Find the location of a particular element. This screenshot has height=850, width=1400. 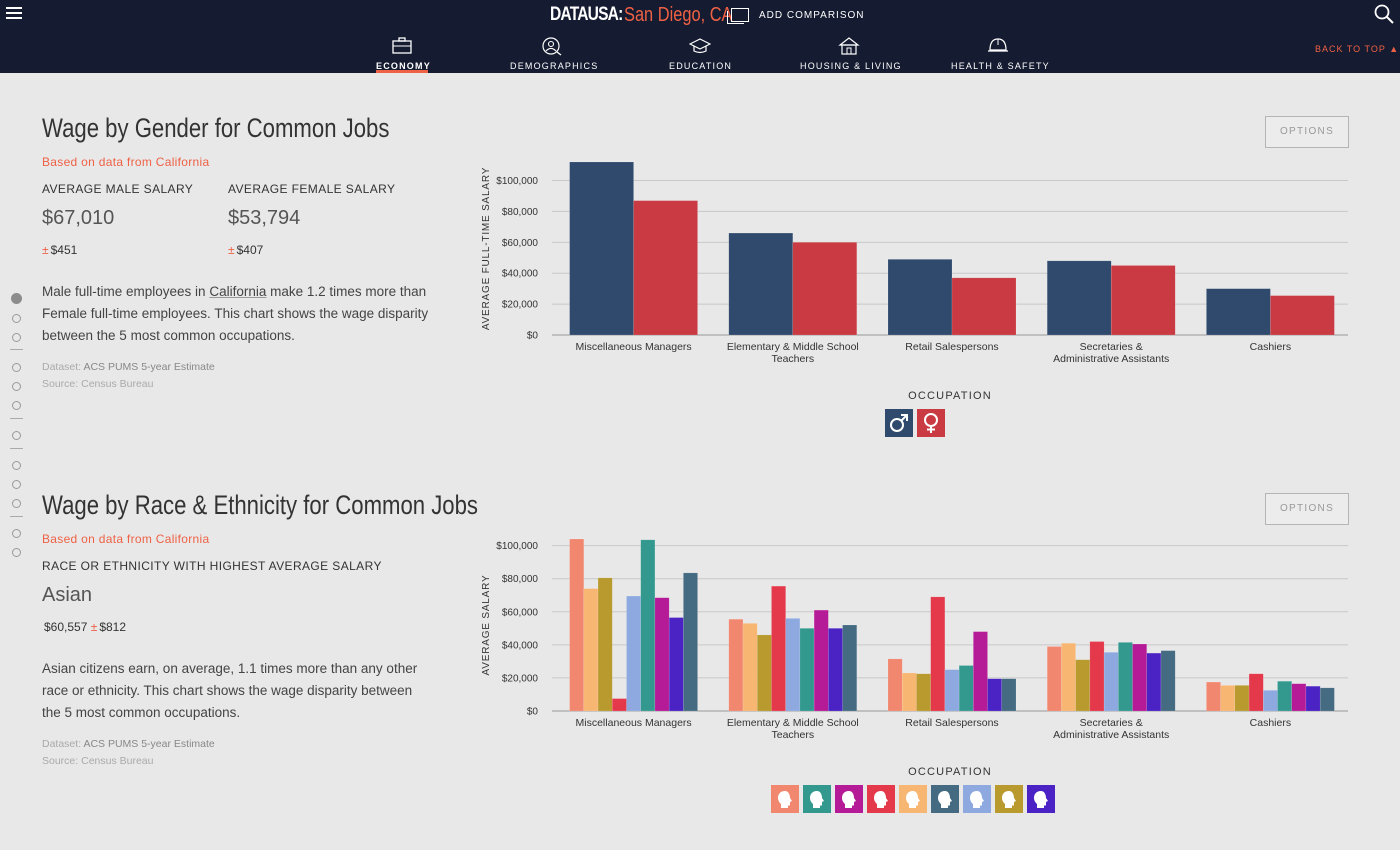

tab-economy: ECONOMY is located at coordinates (403, 53).